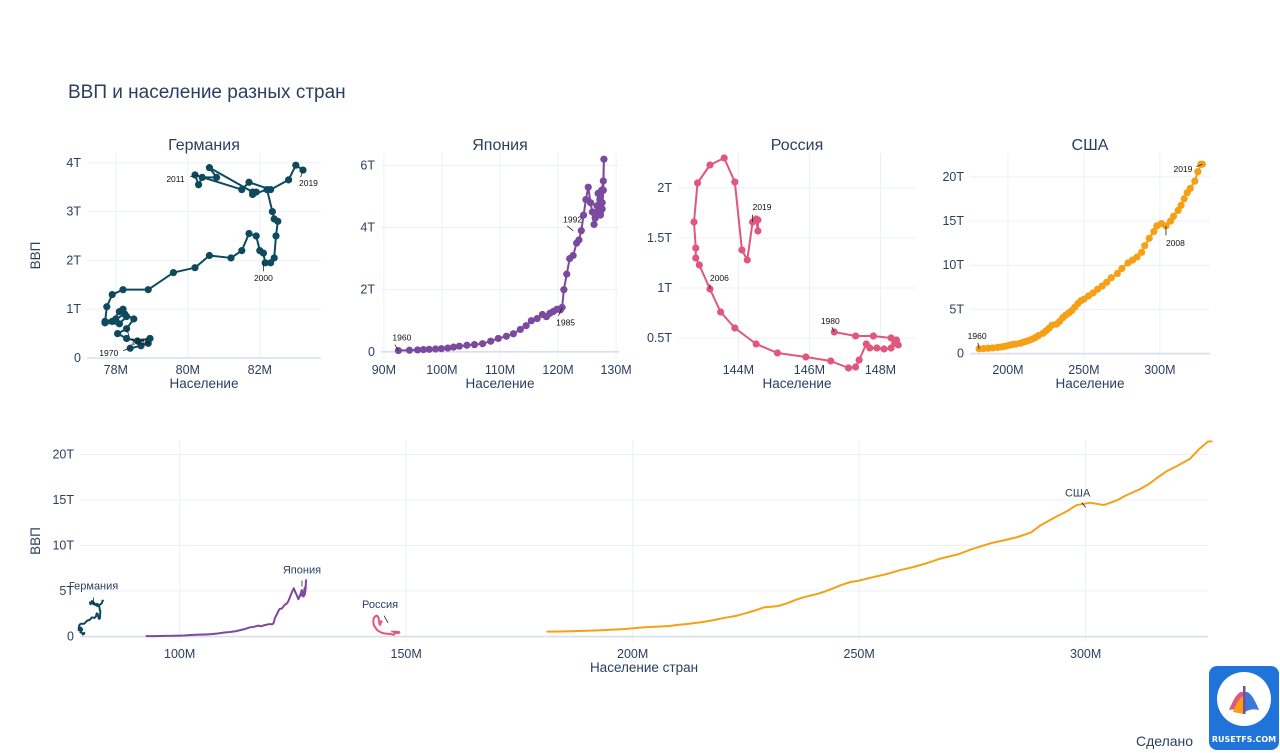 Image resolution: width=1280 pixels, height=753 pixels. I want to click on y-tick-label: 20T, so click(63, 455).